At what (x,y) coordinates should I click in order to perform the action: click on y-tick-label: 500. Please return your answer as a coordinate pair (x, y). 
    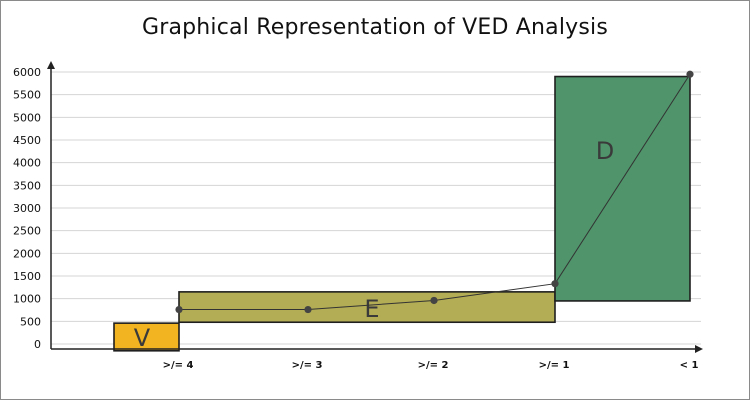
    Looking at the image, I should click on (30, 321).